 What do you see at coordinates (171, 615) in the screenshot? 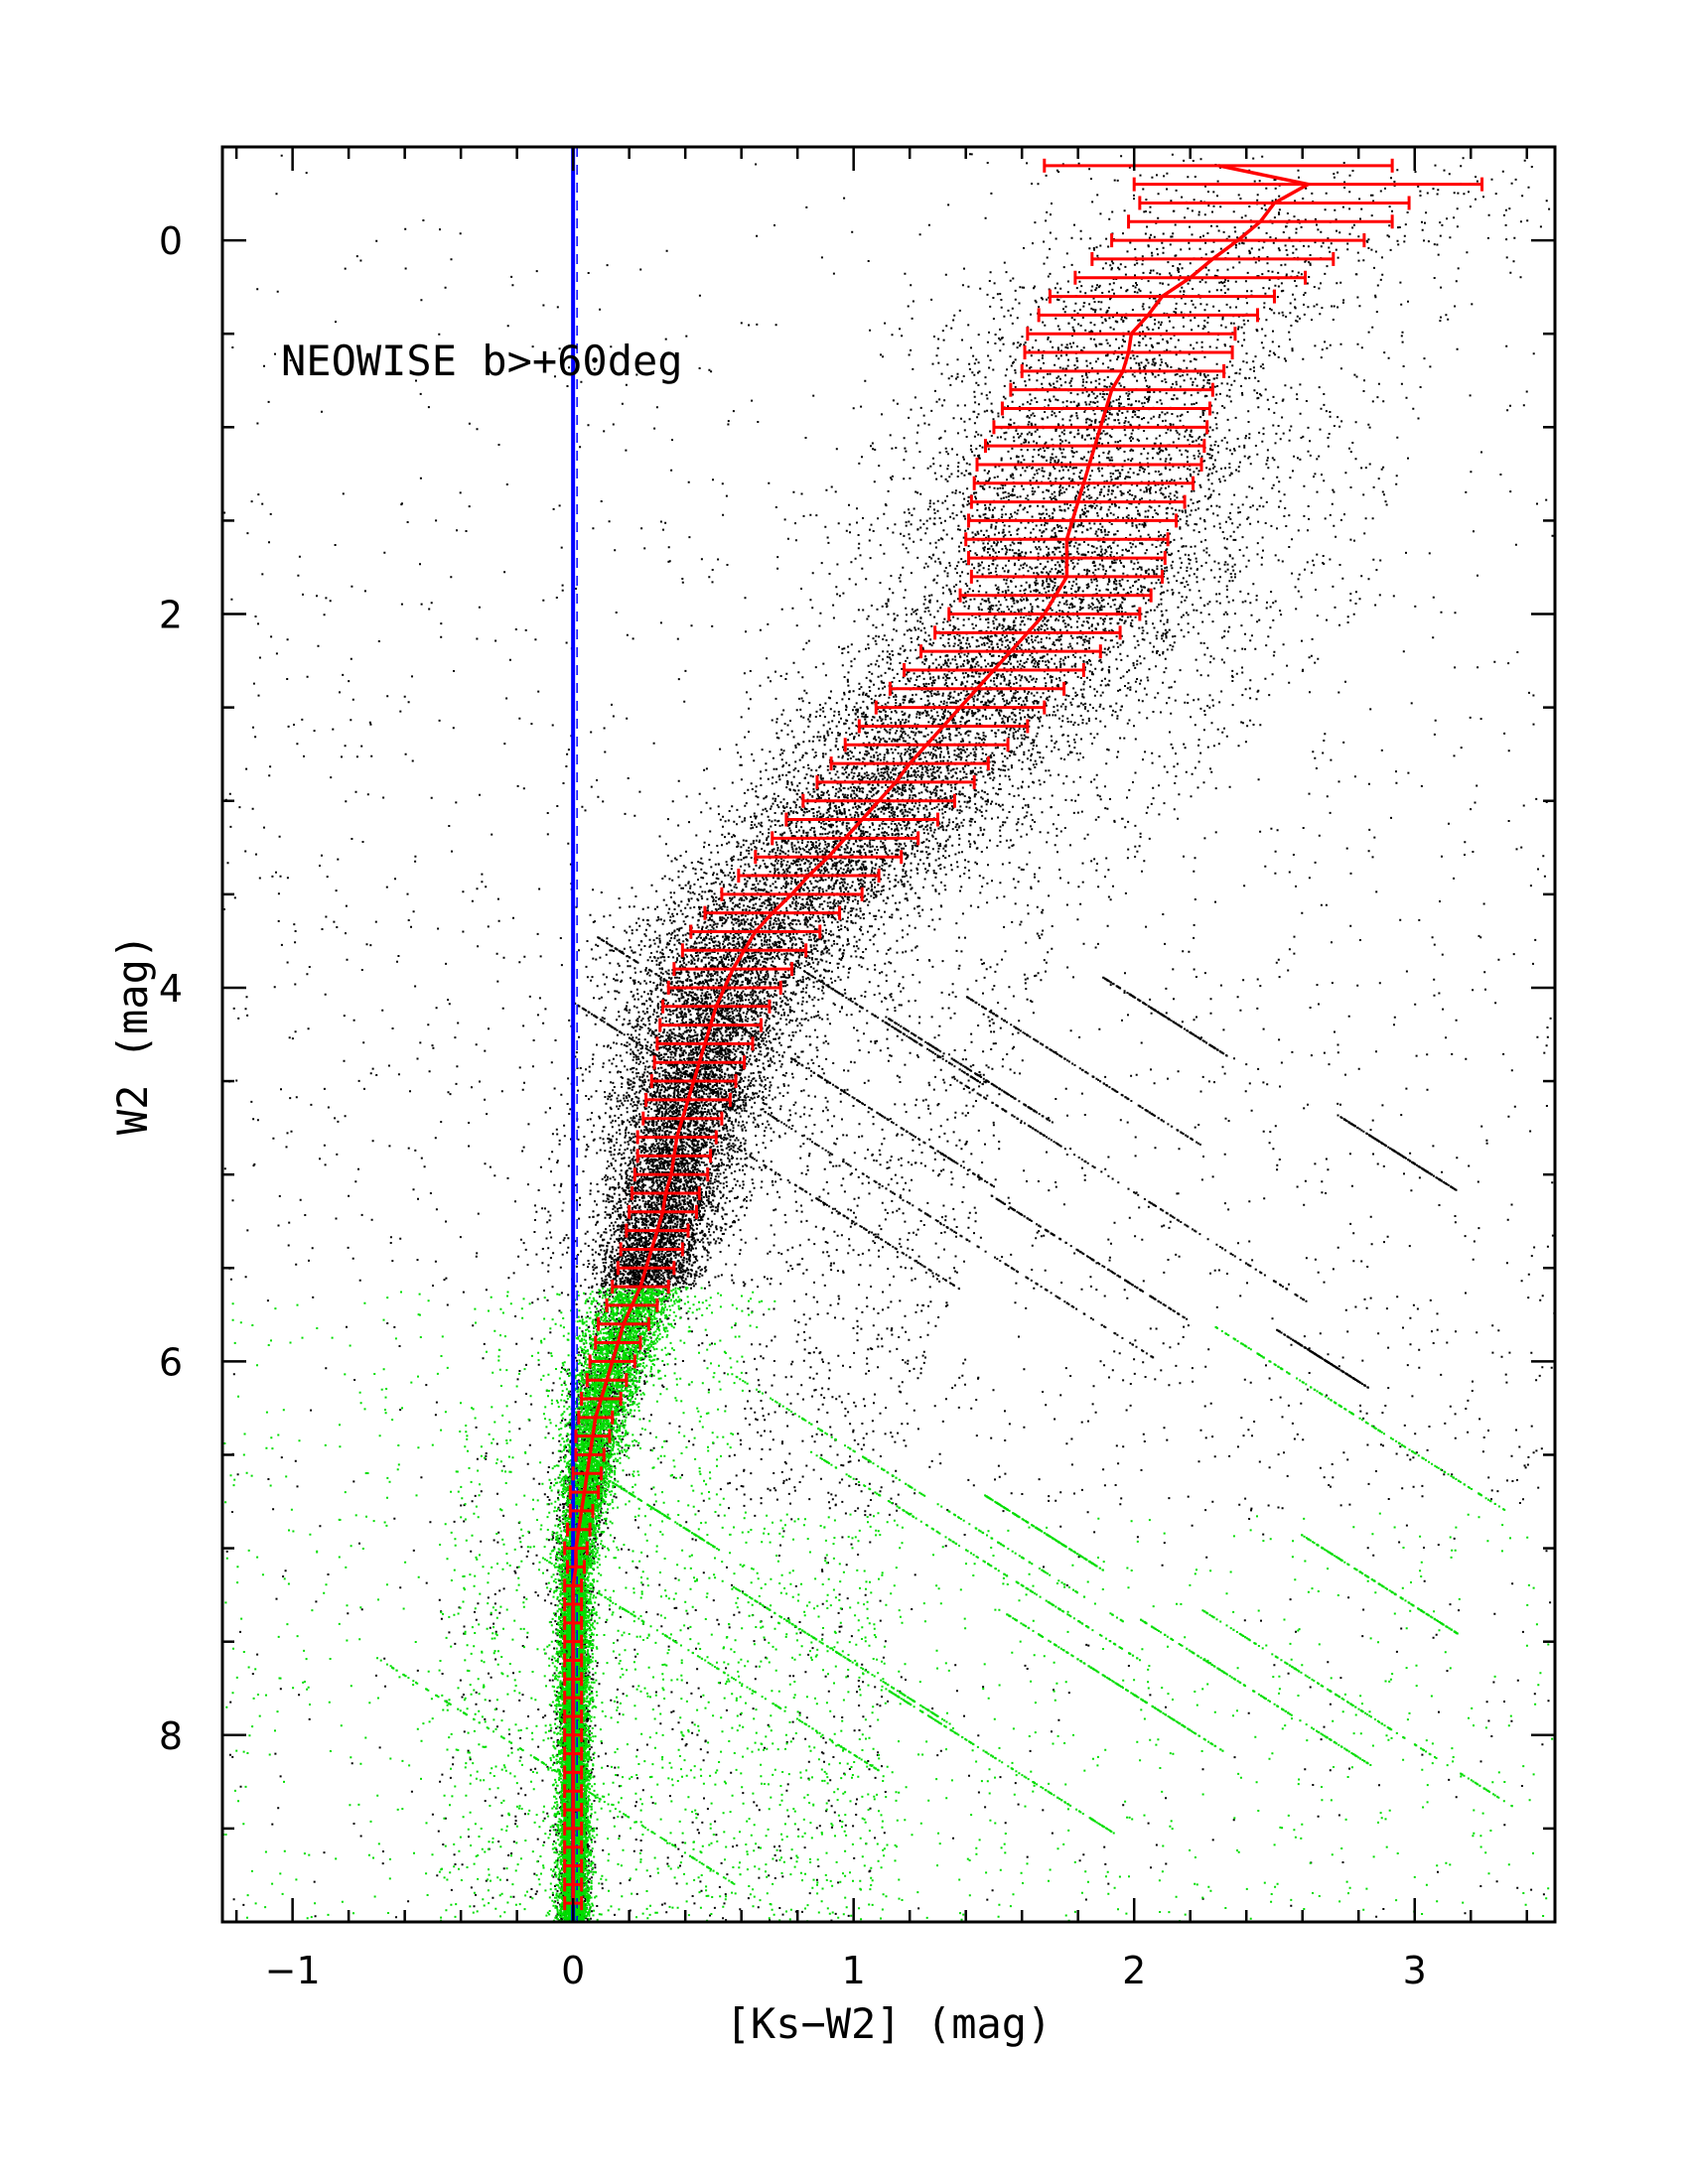
I see `y-tick-label: 2` at bounding box center [171, 615].